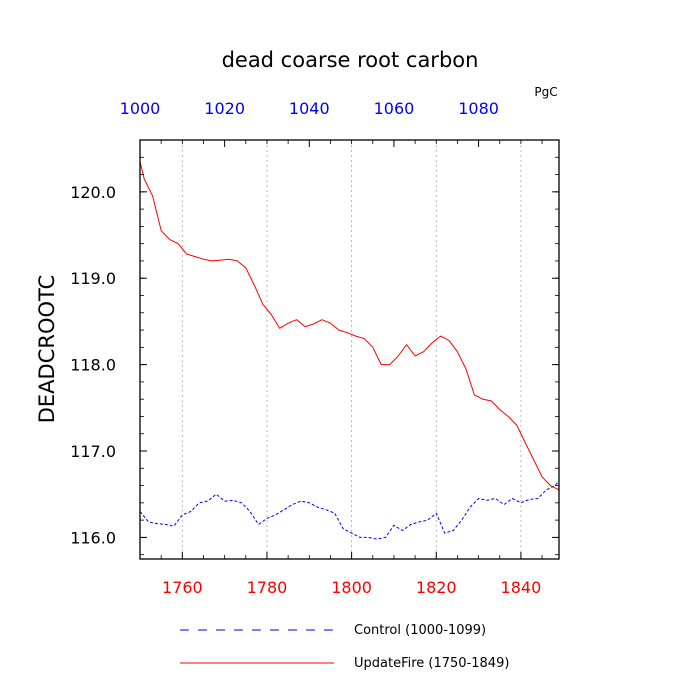 The image size is (700, 700). What do you see at coordinates (47, 349) in the screenshot?
I see `y-axis-label: DEADCROOTC` at bounding box center [47, 349].